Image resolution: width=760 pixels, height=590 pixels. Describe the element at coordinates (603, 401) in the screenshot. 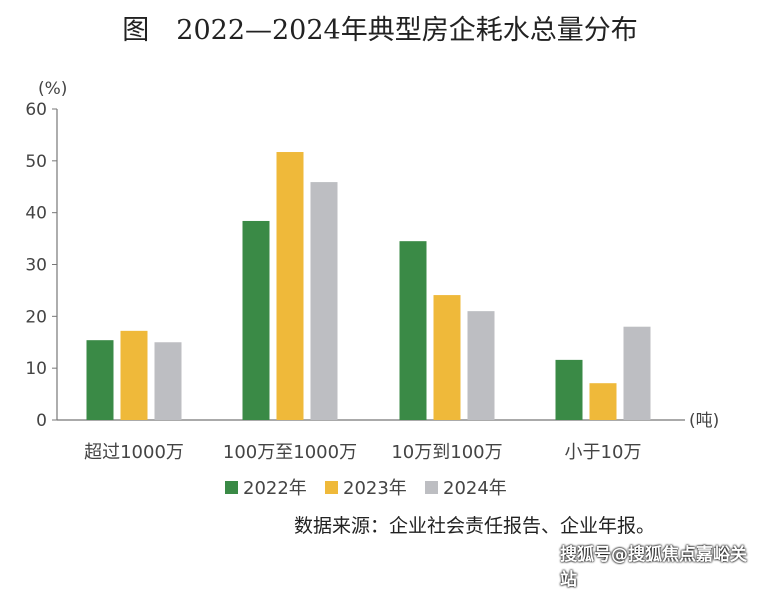

I see `bar-2023年-小于10万` at that location.